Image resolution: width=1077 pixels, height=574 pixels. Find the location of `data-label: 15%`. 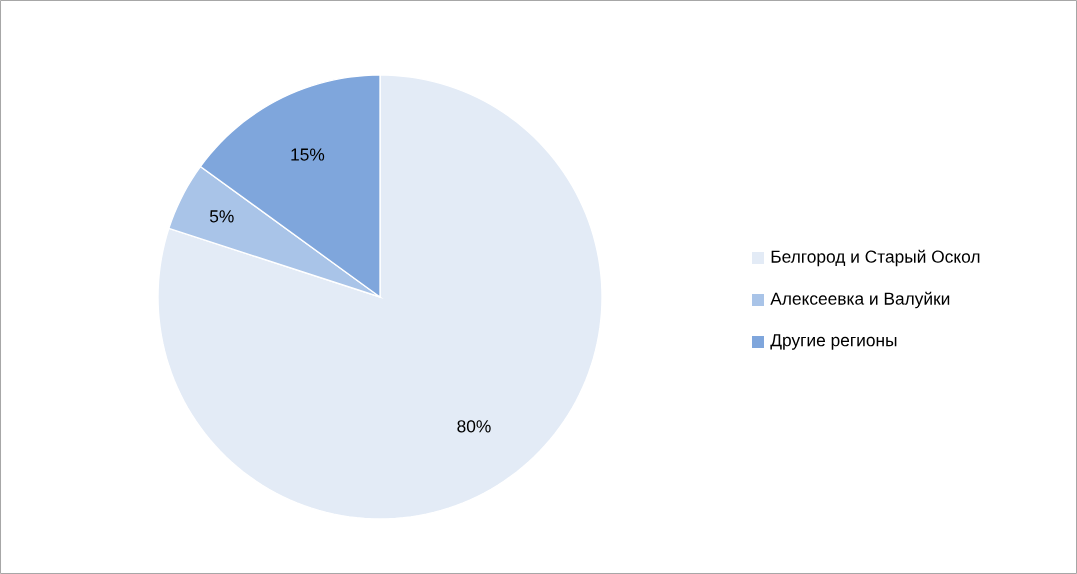

data-label: 15% is located at coordinates (308, 154).